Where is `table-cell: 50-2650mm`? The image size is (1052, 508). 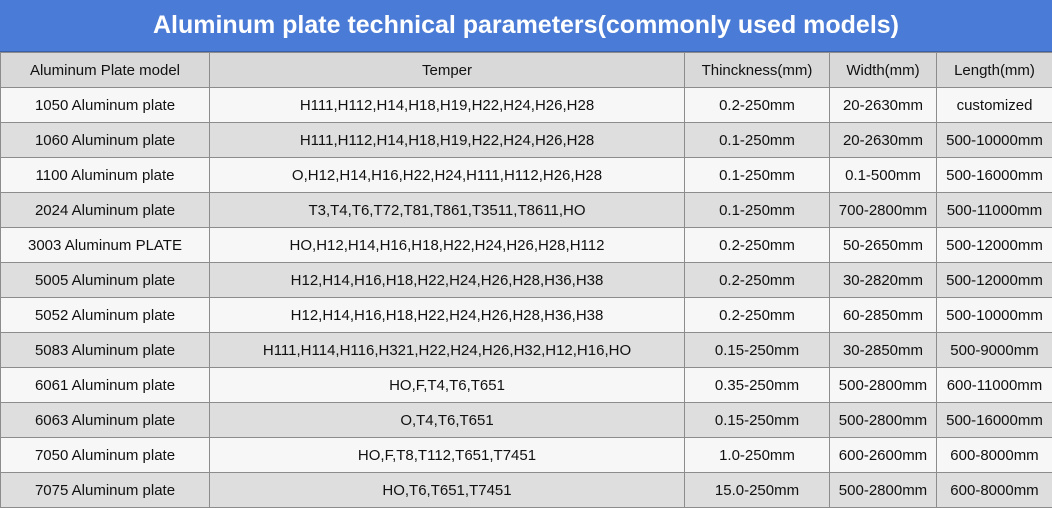
table-cell: 50-2650mm is located at coordinates (883, 245).